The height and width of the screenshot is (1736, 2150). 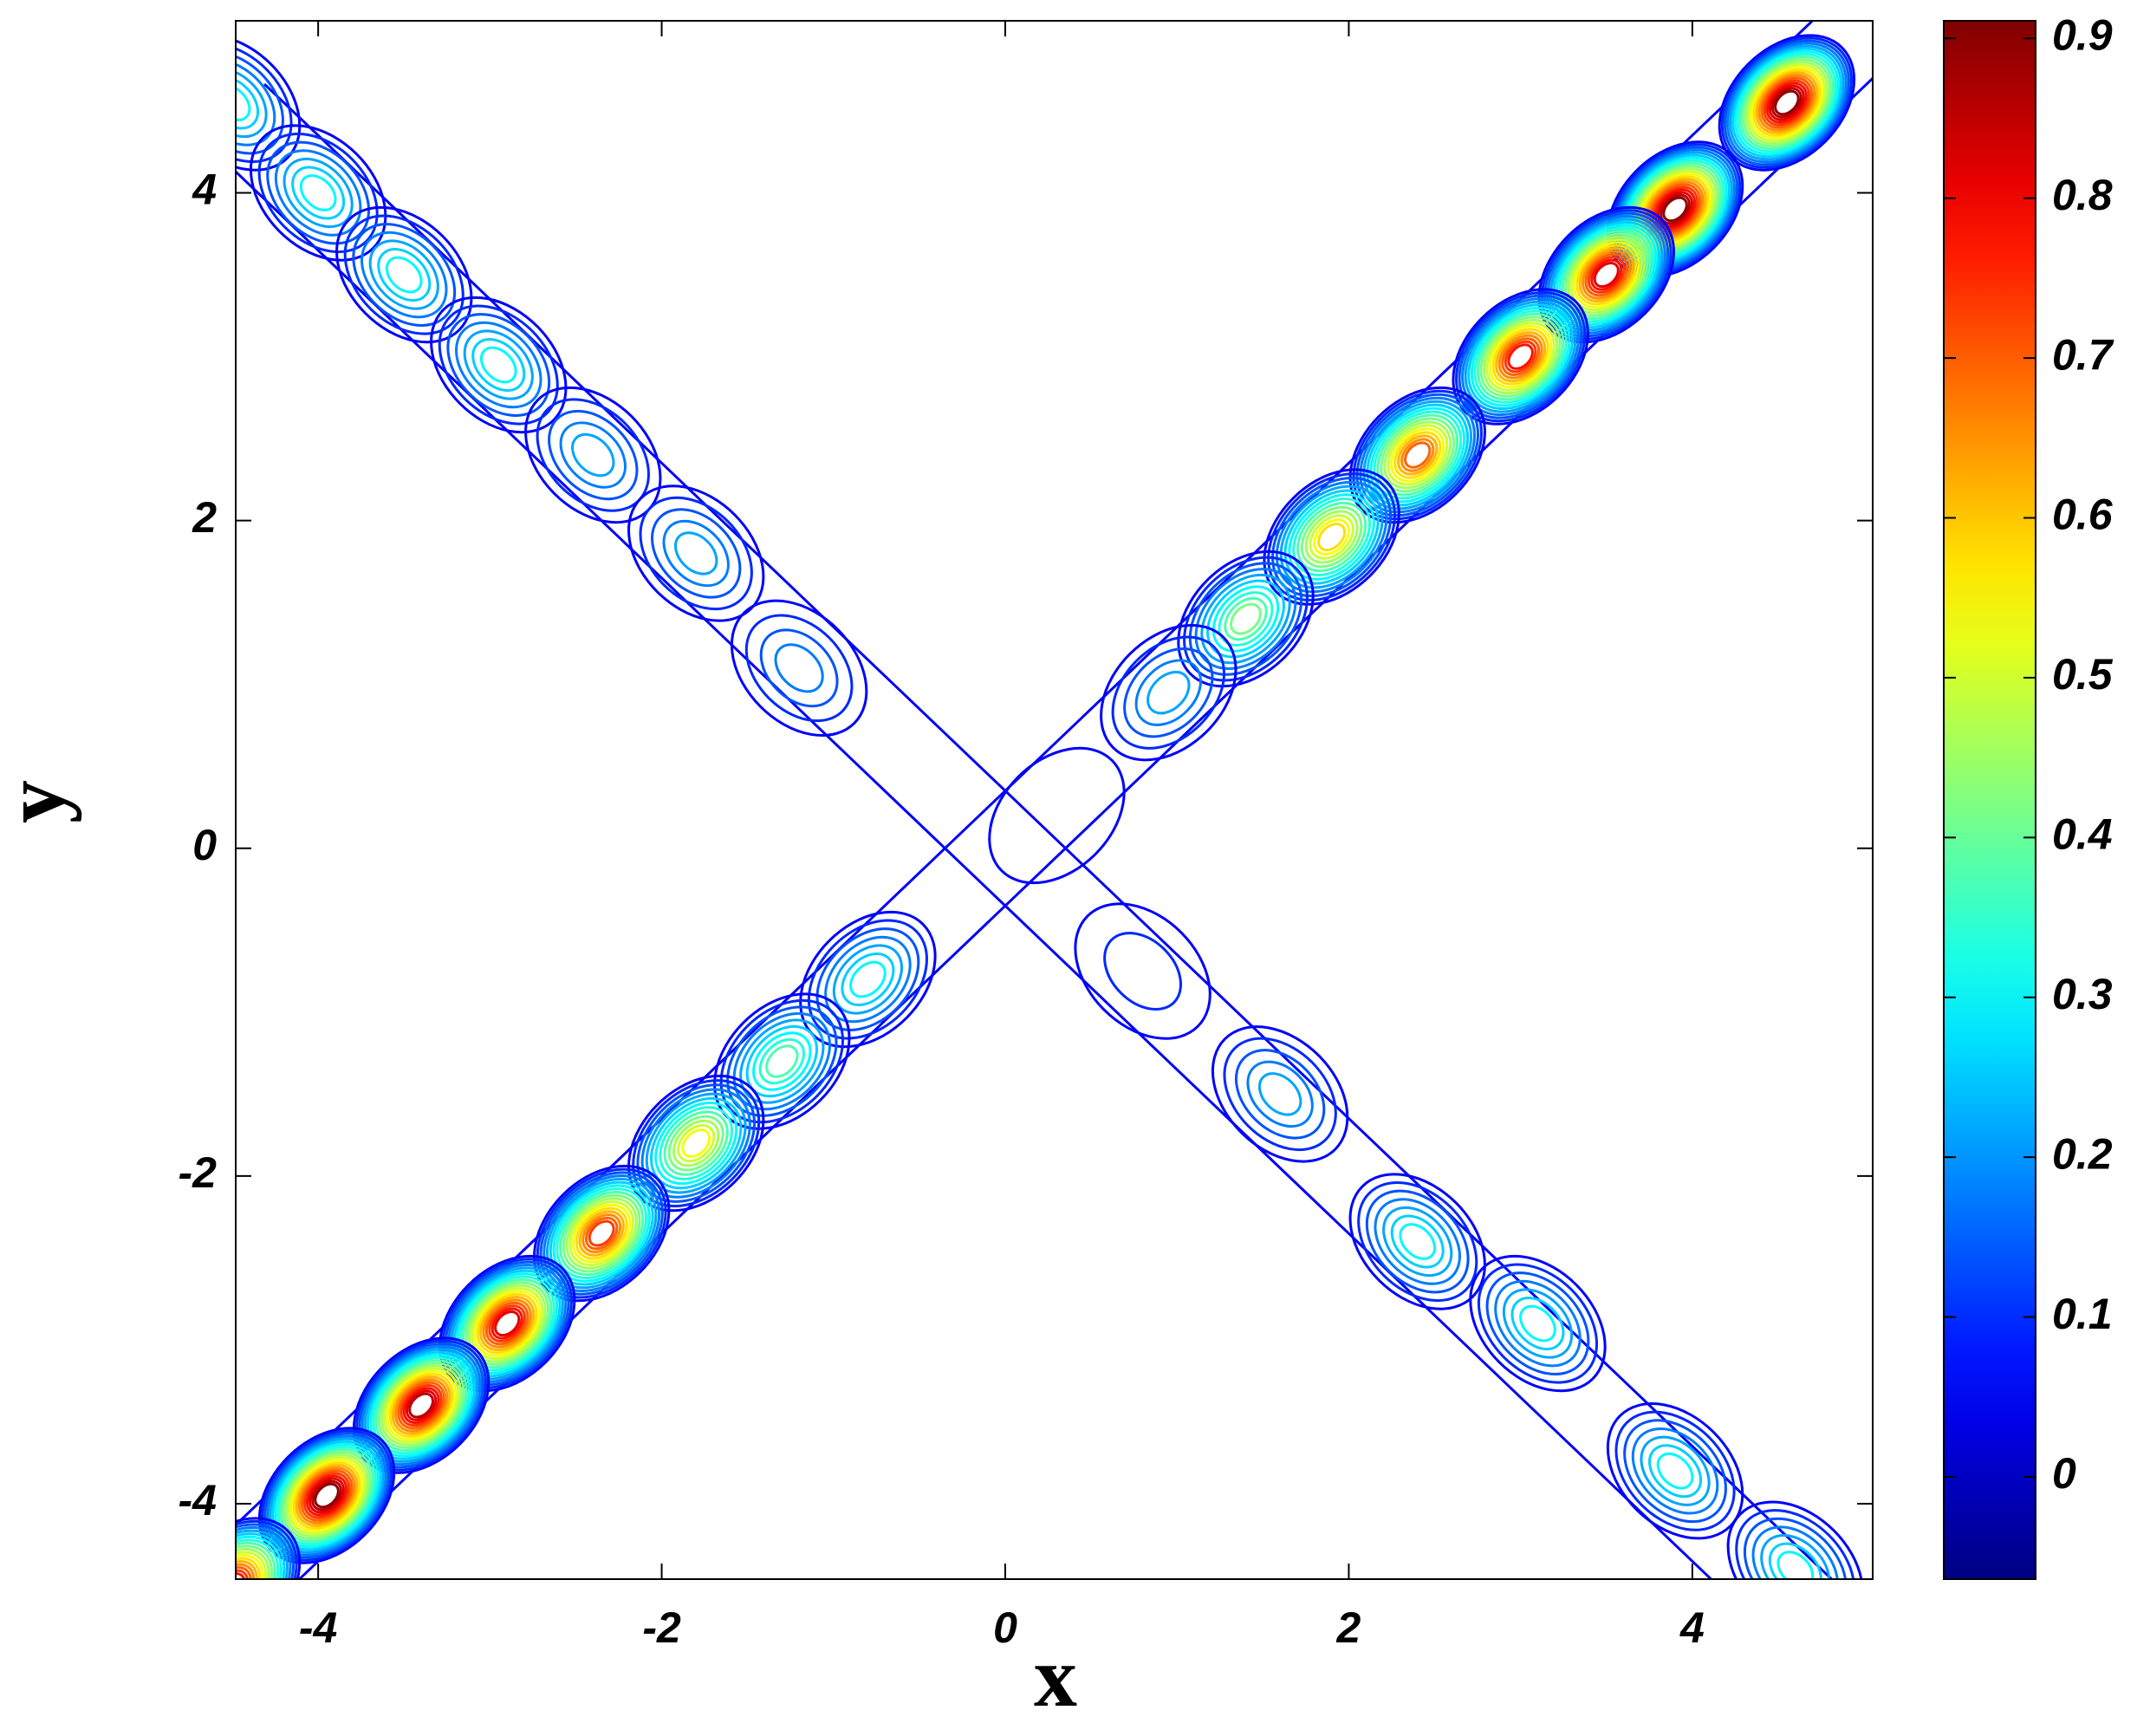 What do you see at coordinates (1989, 800) in the screenshot?
I see `colorbar` at bounding box center [1989, 800].